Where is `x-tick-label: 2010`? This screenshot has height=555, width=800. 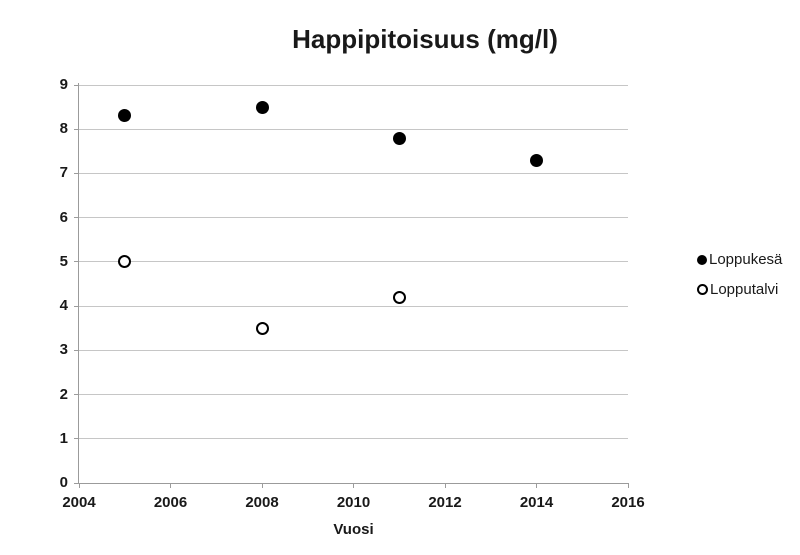 x-tick-label: 2010 is located at coordinates (353, 502).